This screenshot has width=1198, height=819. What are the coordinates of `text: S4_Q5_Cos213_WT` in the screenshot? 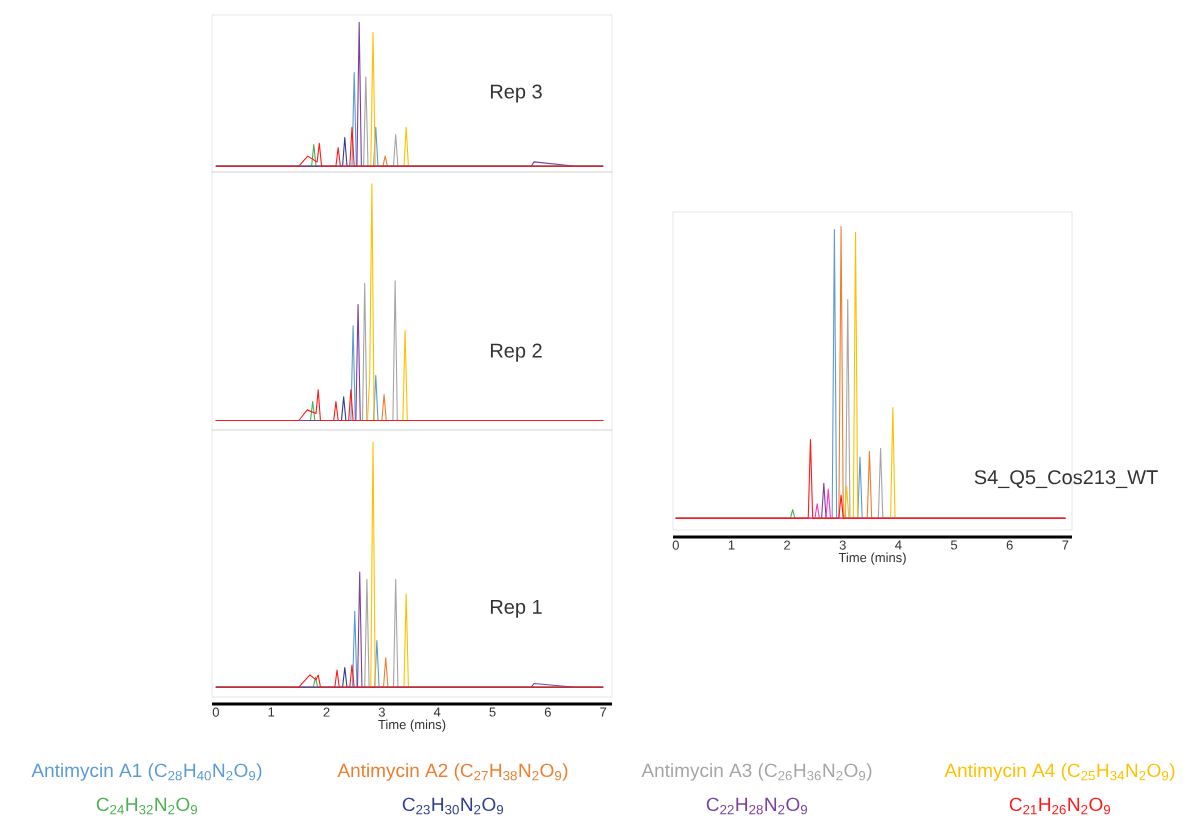 It's located at (1066, 479).